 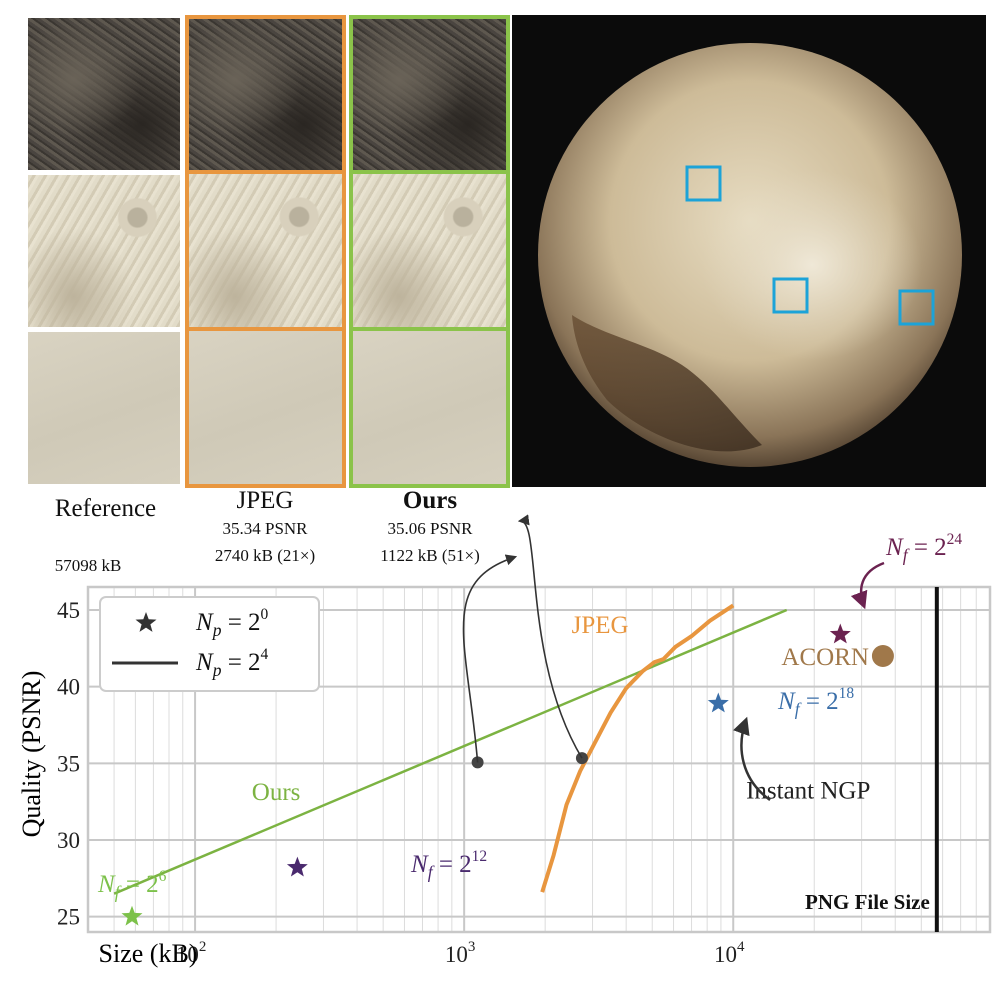 I want to click on png-size-label: PNG File Size, so click(x=867, y=902).